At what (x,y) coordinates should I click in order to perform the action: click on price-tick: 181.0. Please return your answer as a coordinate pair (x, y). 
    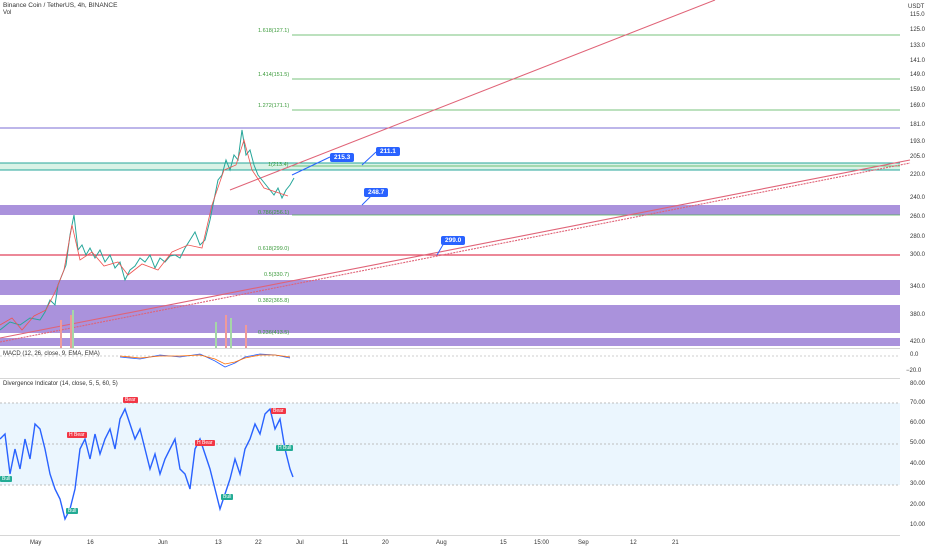
    Looking at the image, I should click on (918, 125).